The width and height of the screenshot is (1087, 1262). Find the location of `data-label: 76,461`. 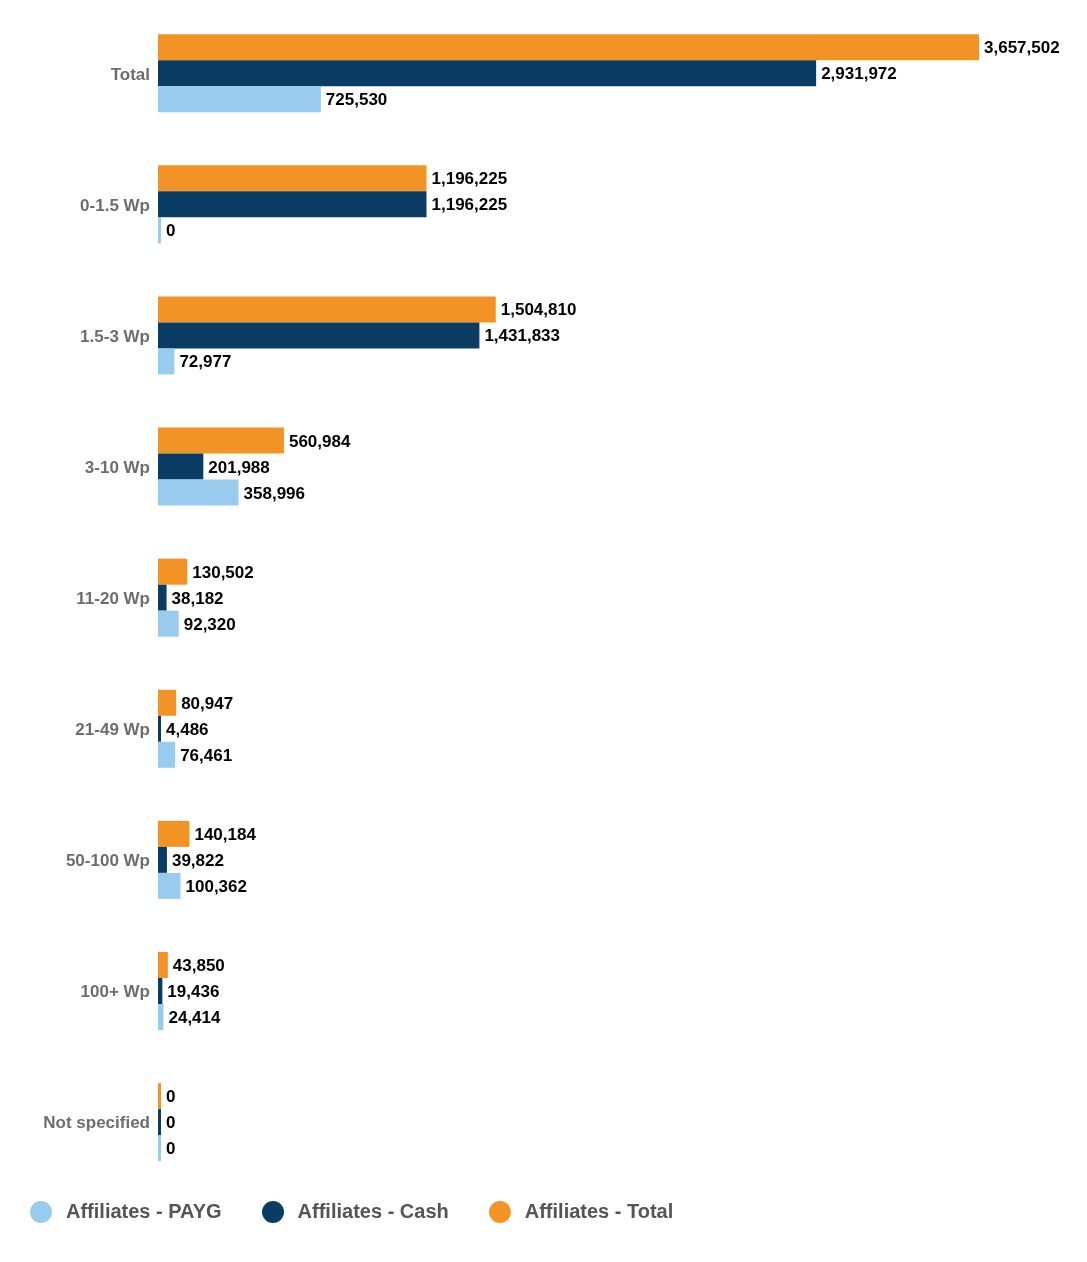

data-label: 76,461 is located at coordinates (206, 755).